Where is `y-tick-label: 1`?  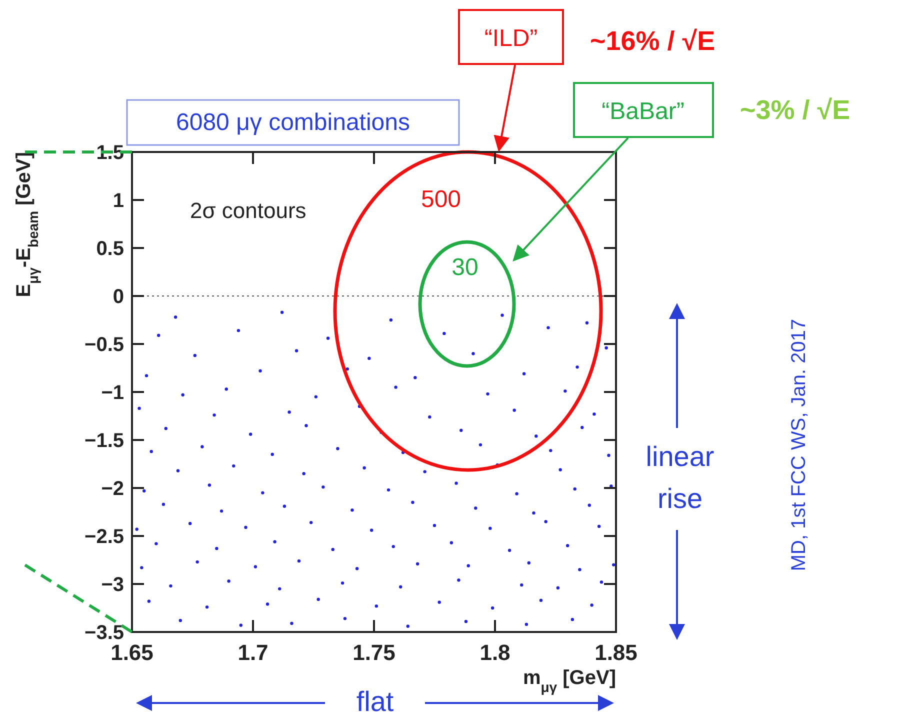
y-tick-label: 1 is located at coordinates (118, 201).